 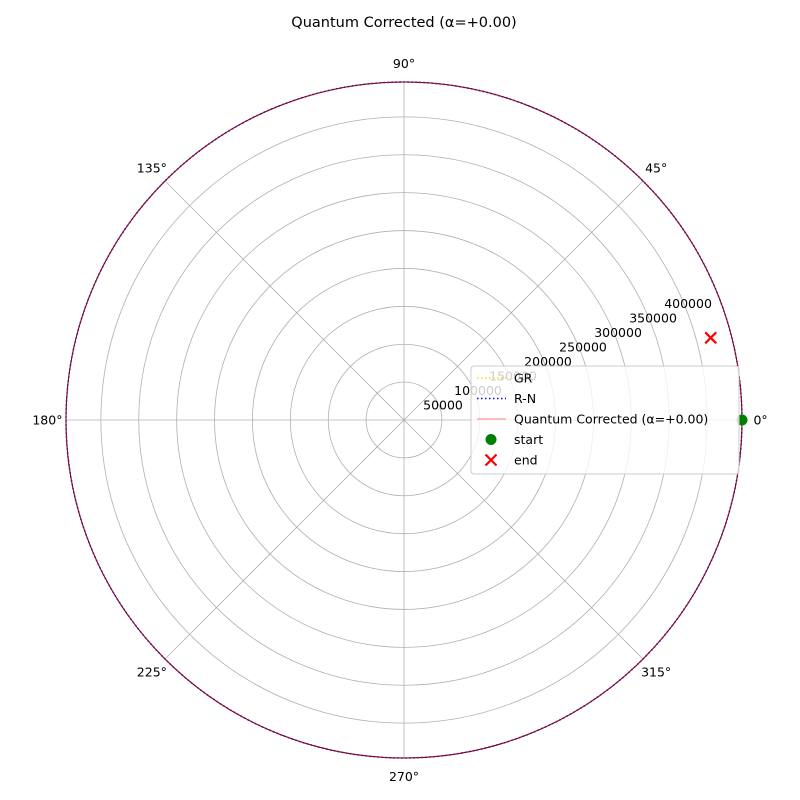 What do you see at coordinates (47, 420) in the screenshot?
I see `angle-tick-label: 180°` at bounding box center [47, 420].